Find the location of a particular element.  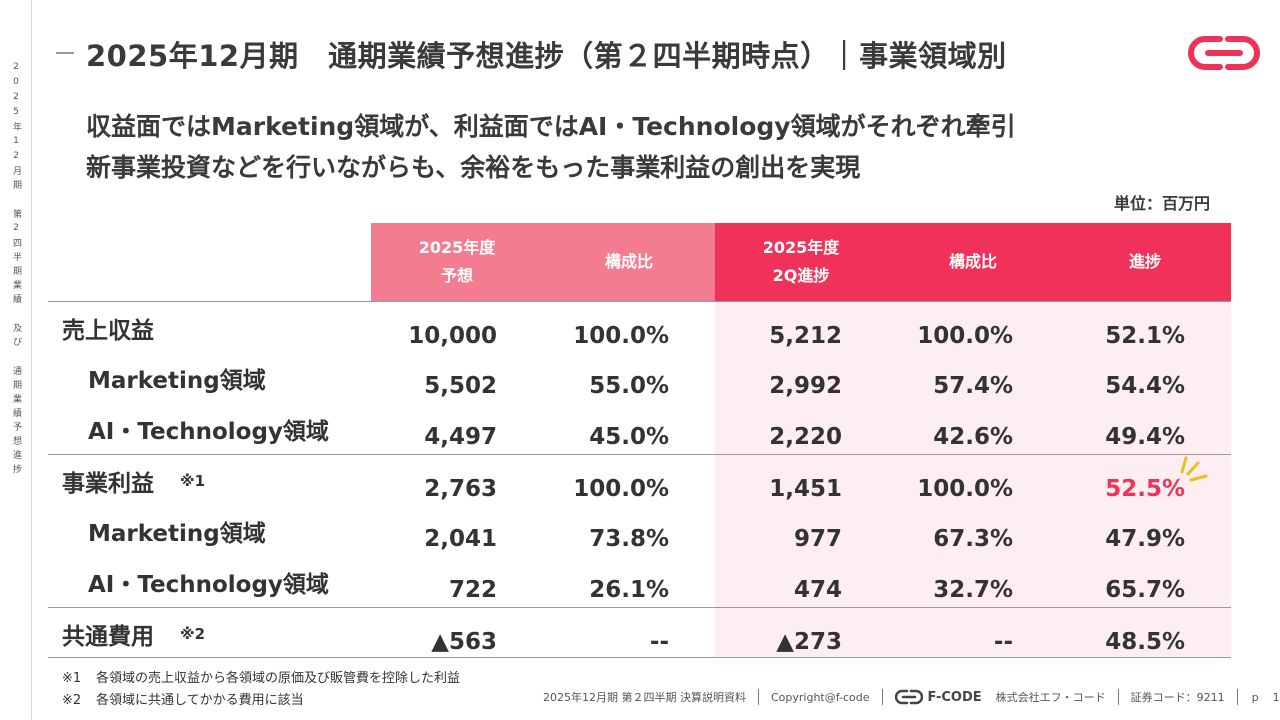

cell-2q: ▲273 is located at coordinates (809, 641).